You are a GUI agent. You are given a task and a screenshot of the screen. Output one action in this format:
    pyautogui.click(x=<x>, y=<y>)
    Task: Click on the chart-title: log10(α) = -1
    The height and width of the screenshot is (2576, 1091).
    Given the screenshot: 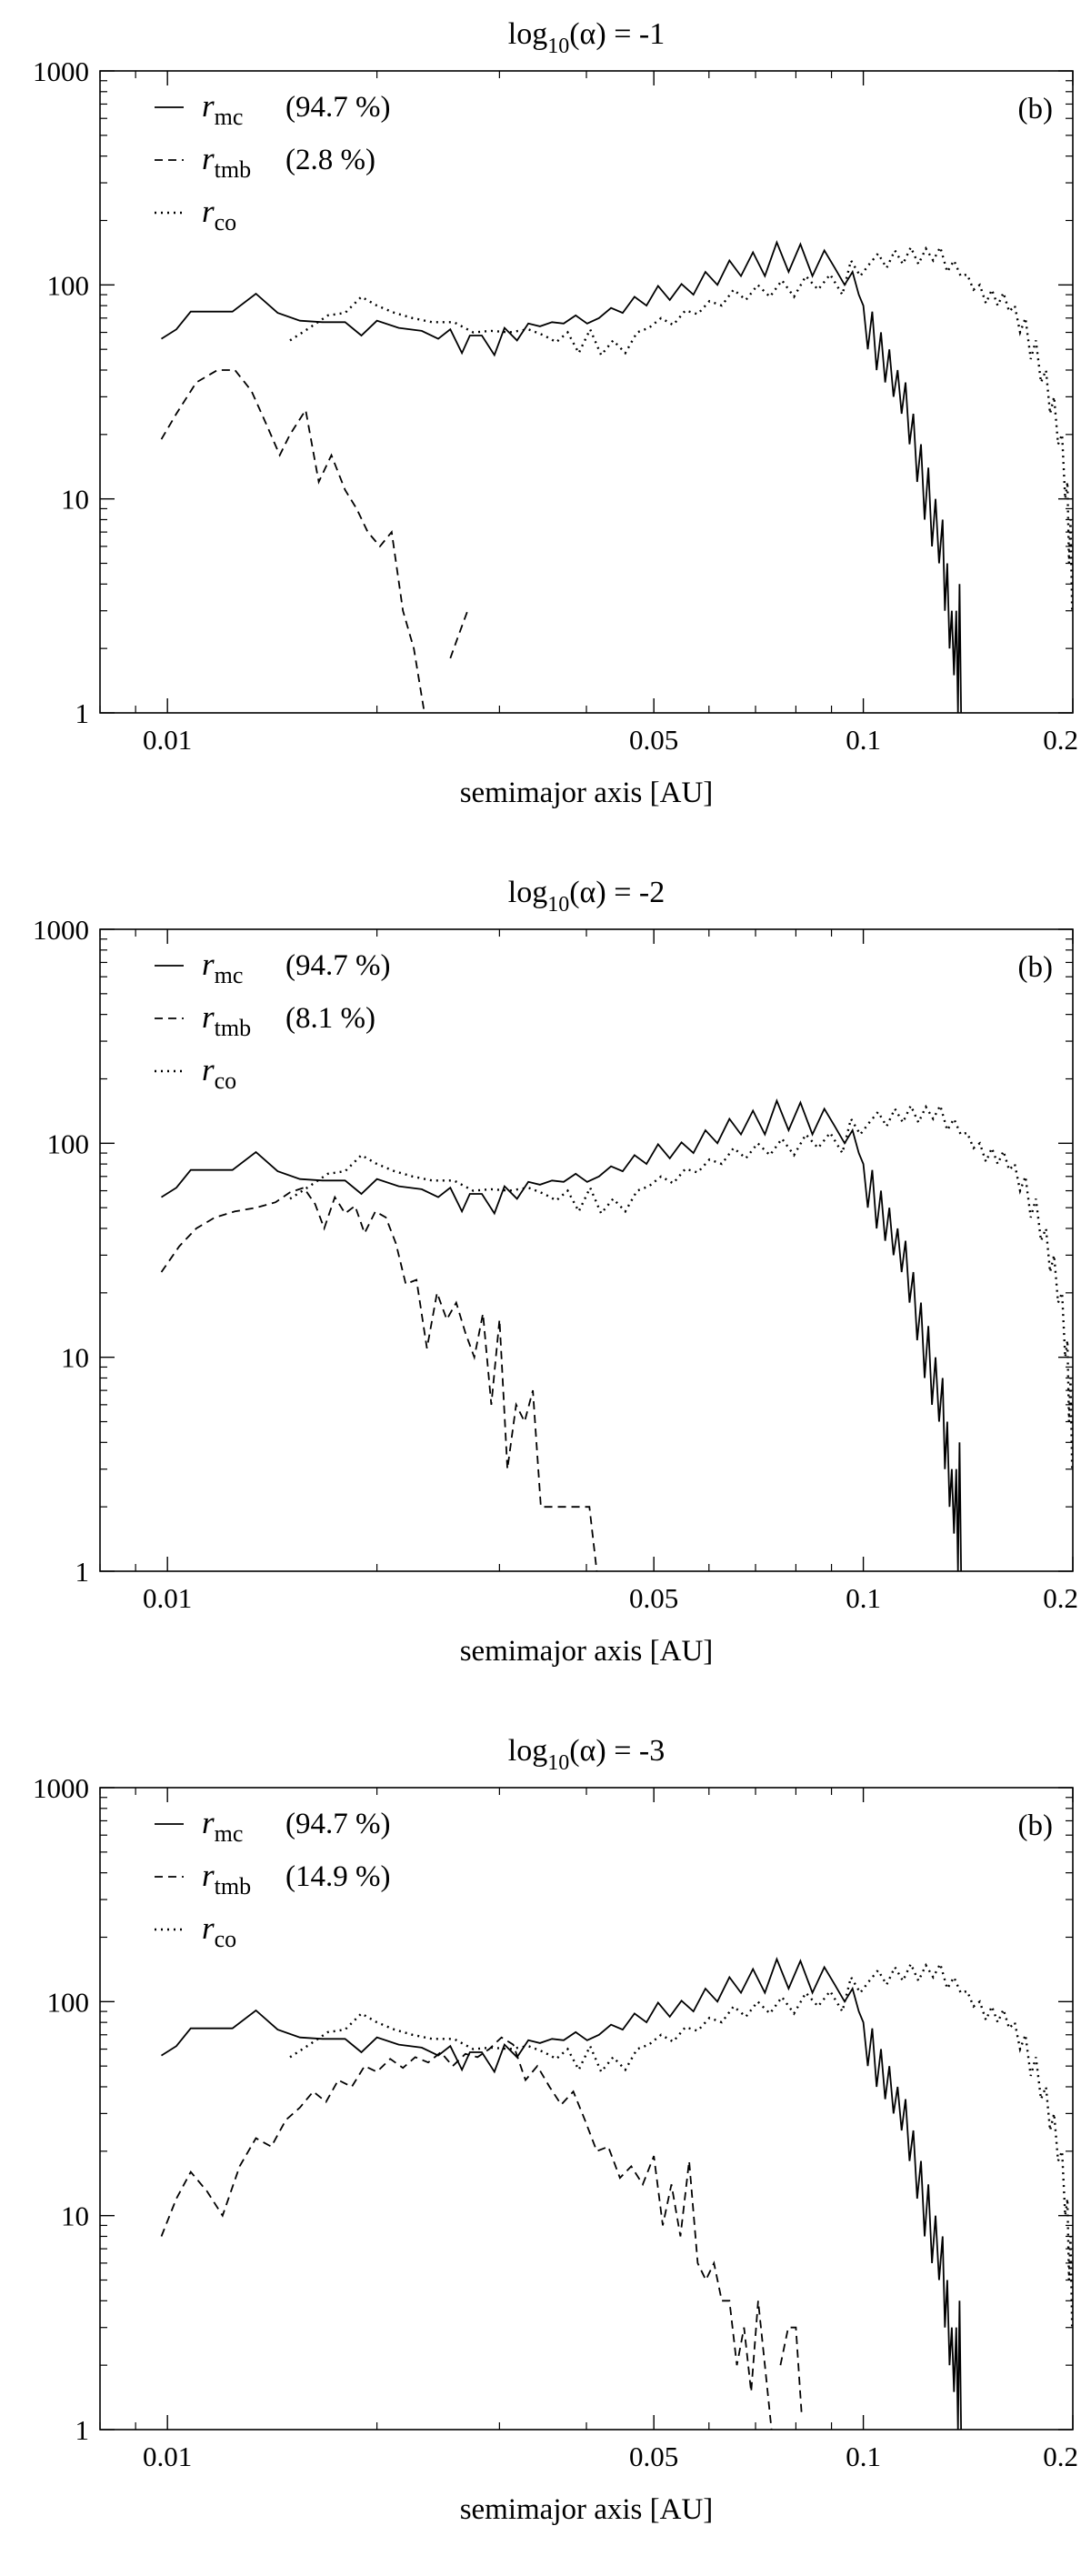 What is the action you would take?
    pyautogui.click(x=586, y=37)
    